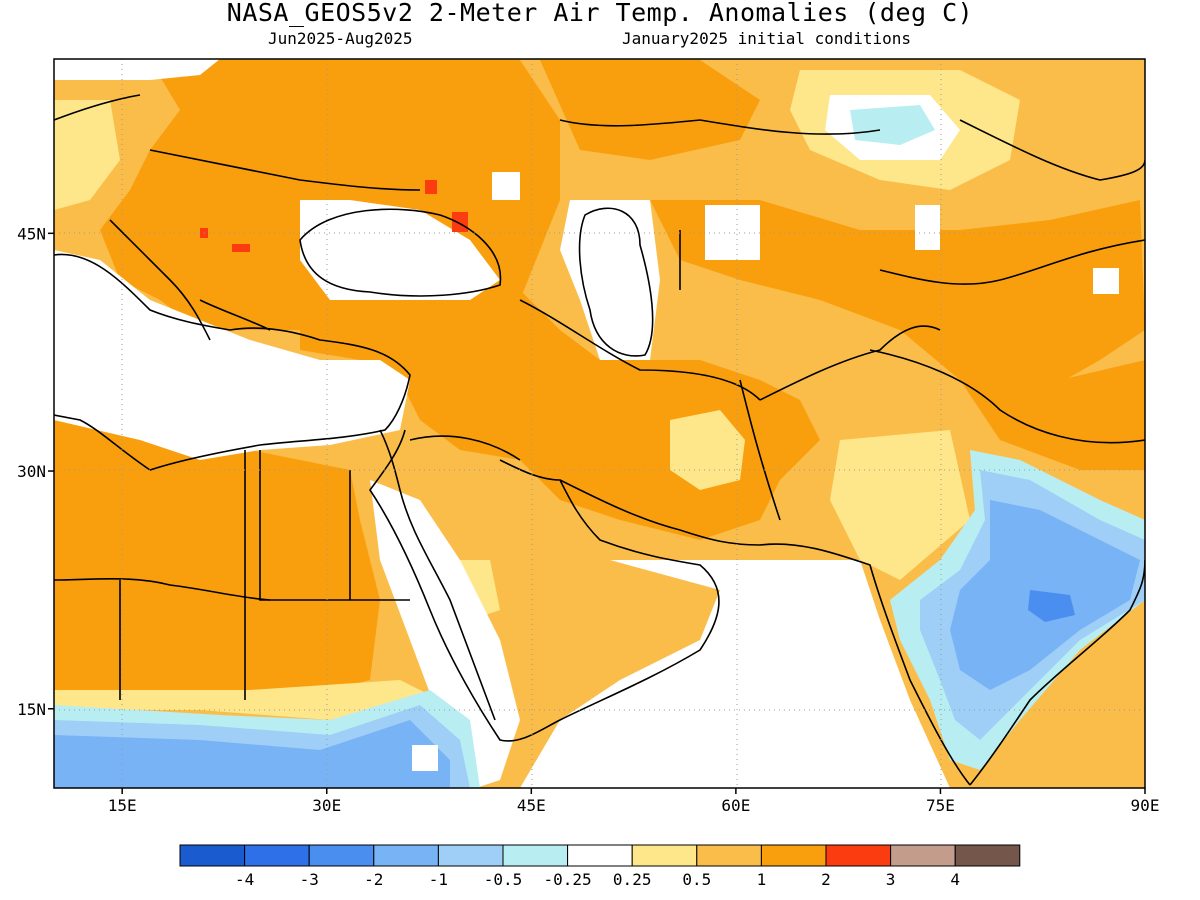  I want to click on colorbar-label: 3, so click(891, 879).